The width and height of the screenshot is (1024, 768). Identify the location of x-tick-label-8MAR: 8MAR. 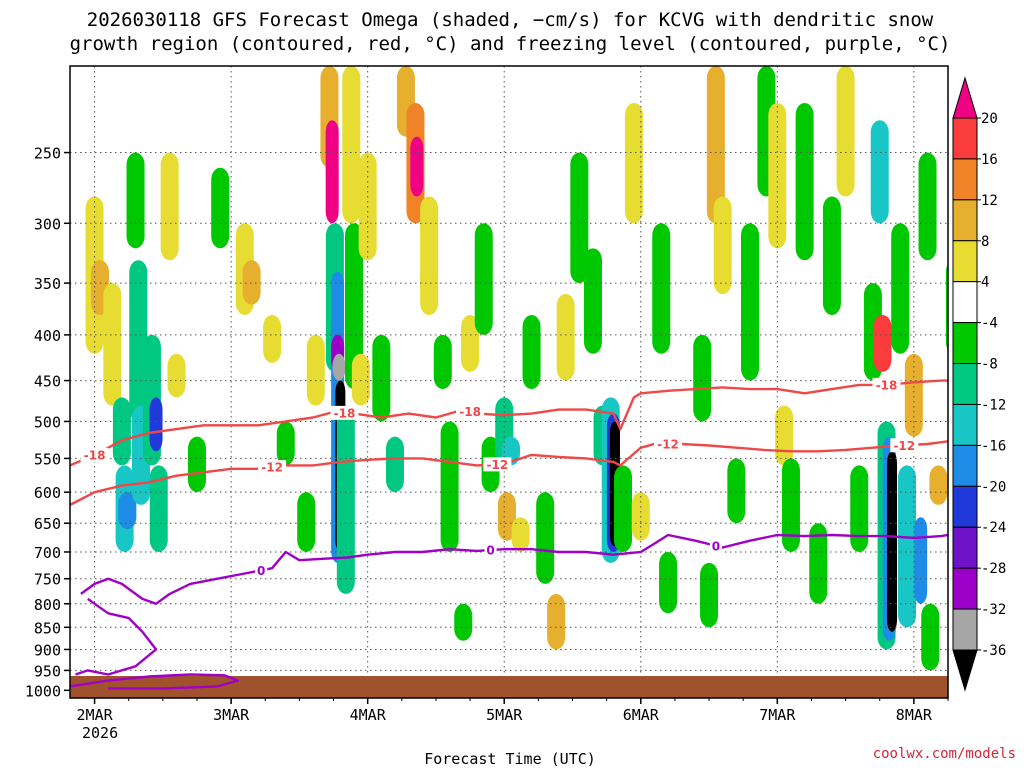
(914, 715).